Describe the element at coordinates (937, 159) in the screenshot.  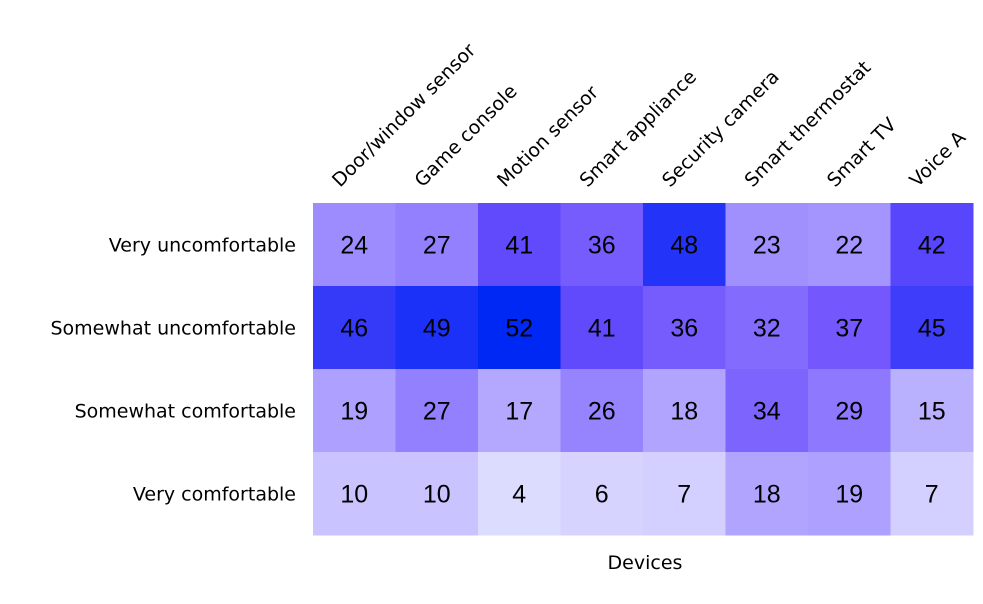
I see `column-label: Voice A` at that location.